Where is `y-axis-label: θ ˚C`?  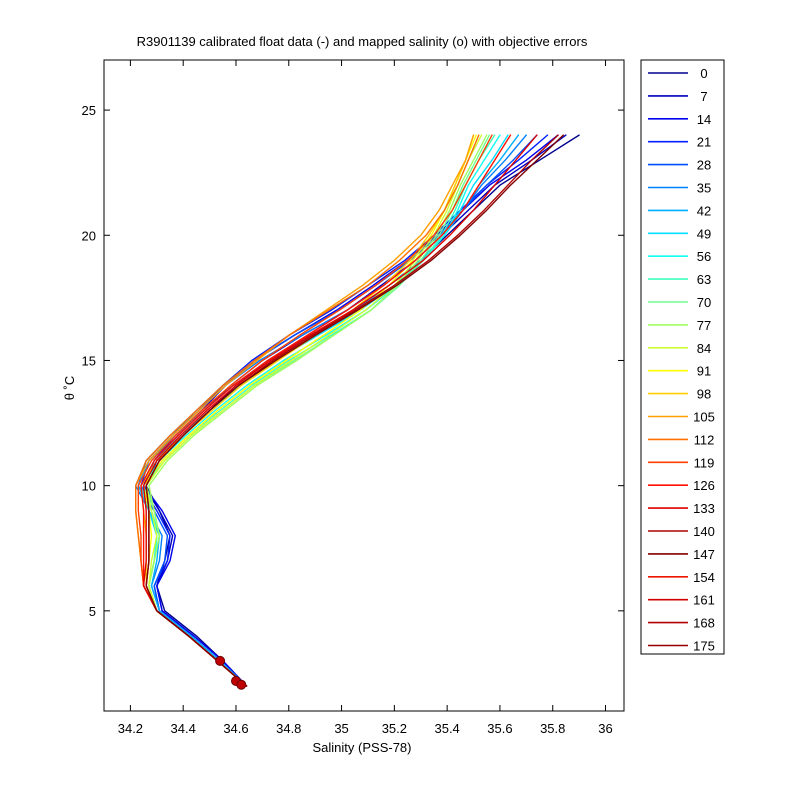
y-axis-label: θ ˚C is located at coordinates (69, 388).